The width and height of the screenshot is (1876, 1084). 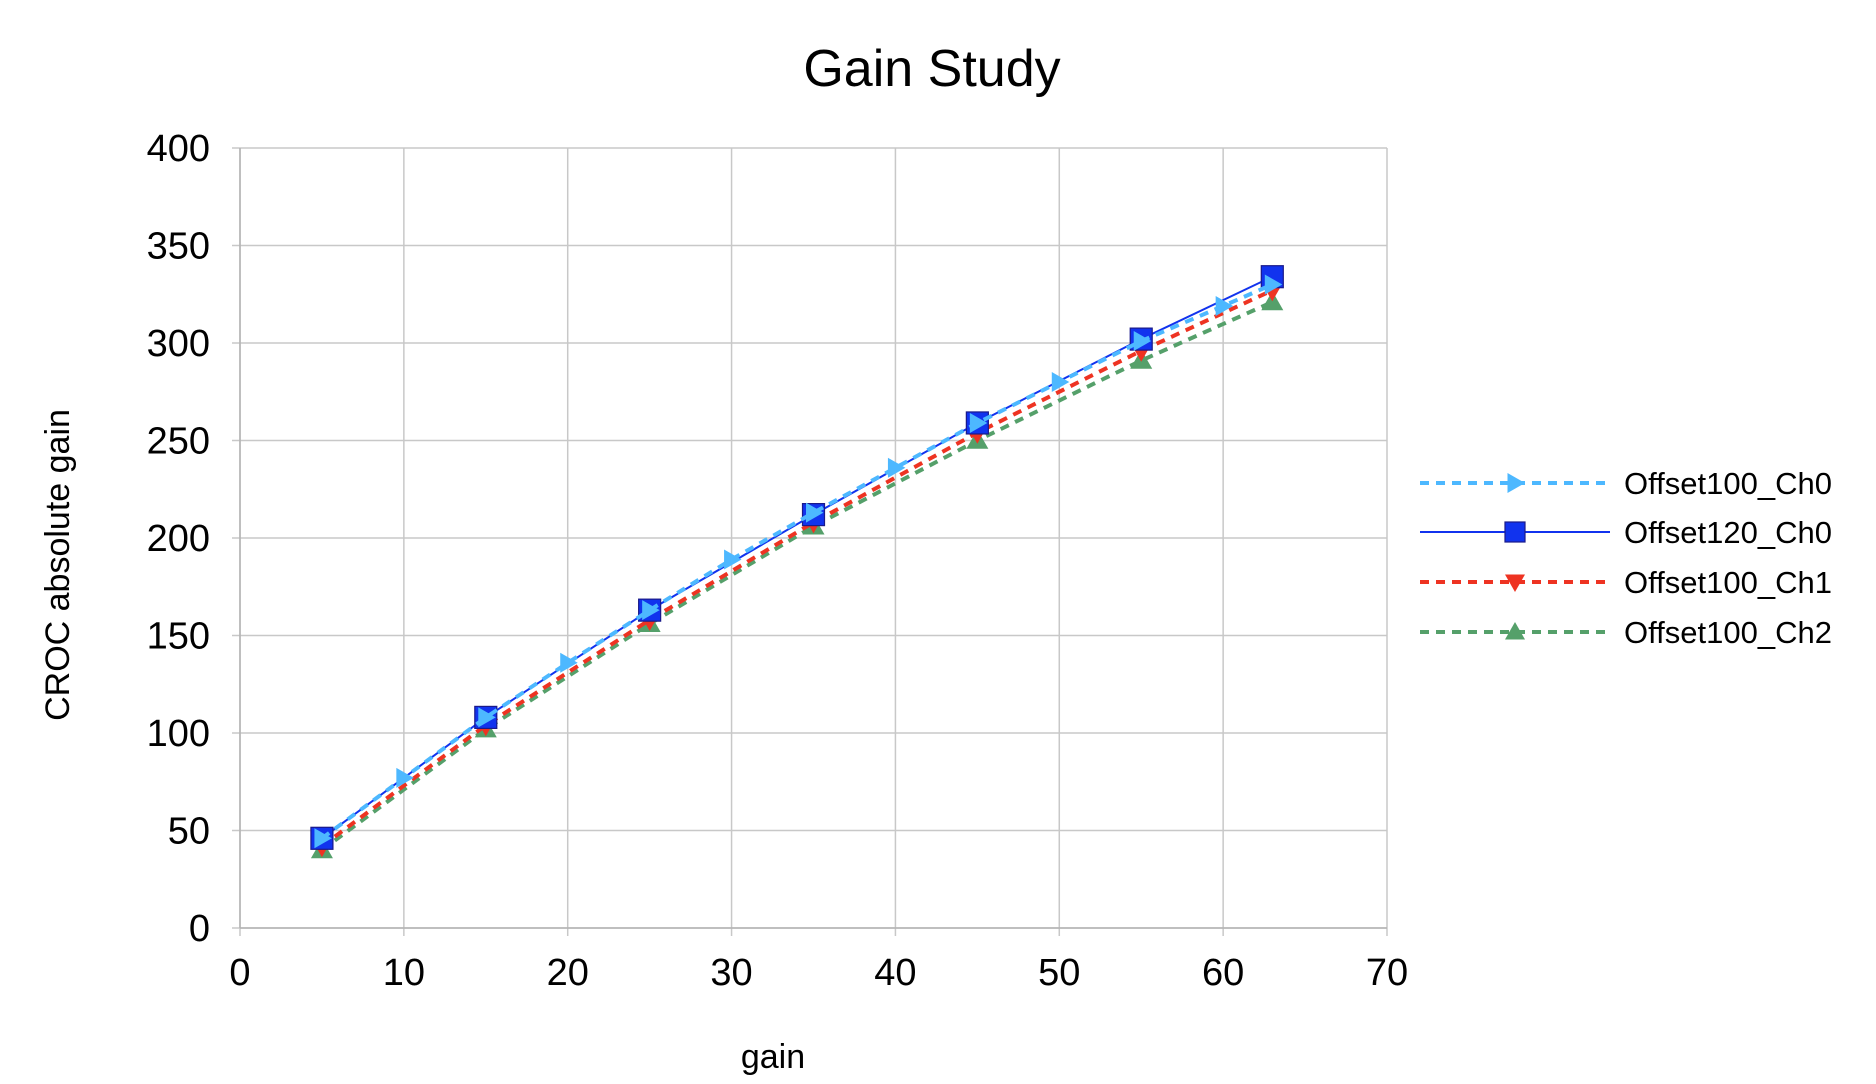 I want to click on y-tick-label: 400, so click(x=178, y=149).